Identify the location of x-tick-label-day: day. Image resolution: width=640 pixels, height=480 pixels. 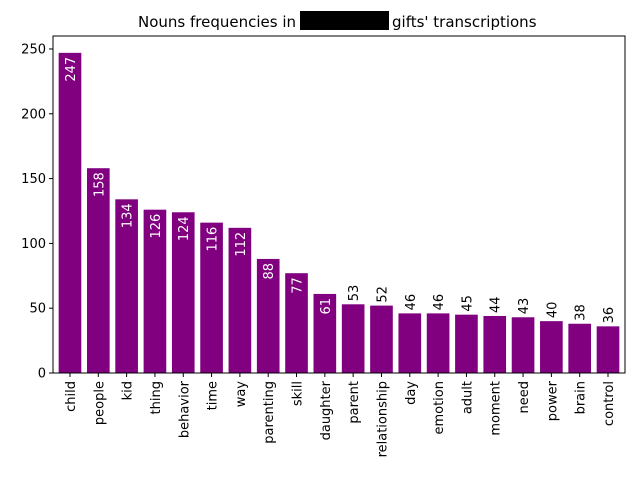
(411, 393).